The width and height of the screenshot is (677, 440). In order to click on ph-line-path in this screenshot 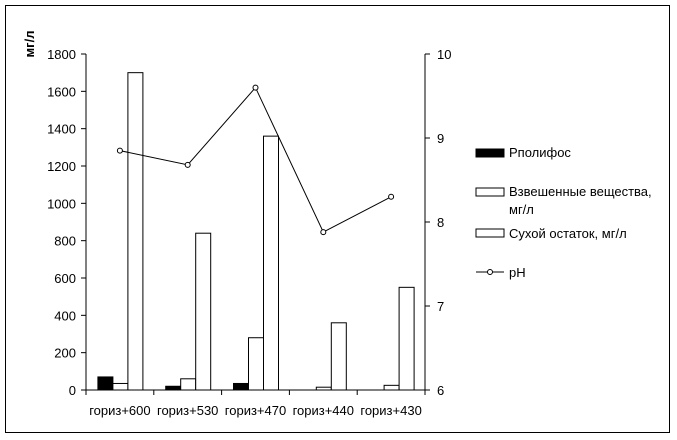, I will do `click(255, 159)`.